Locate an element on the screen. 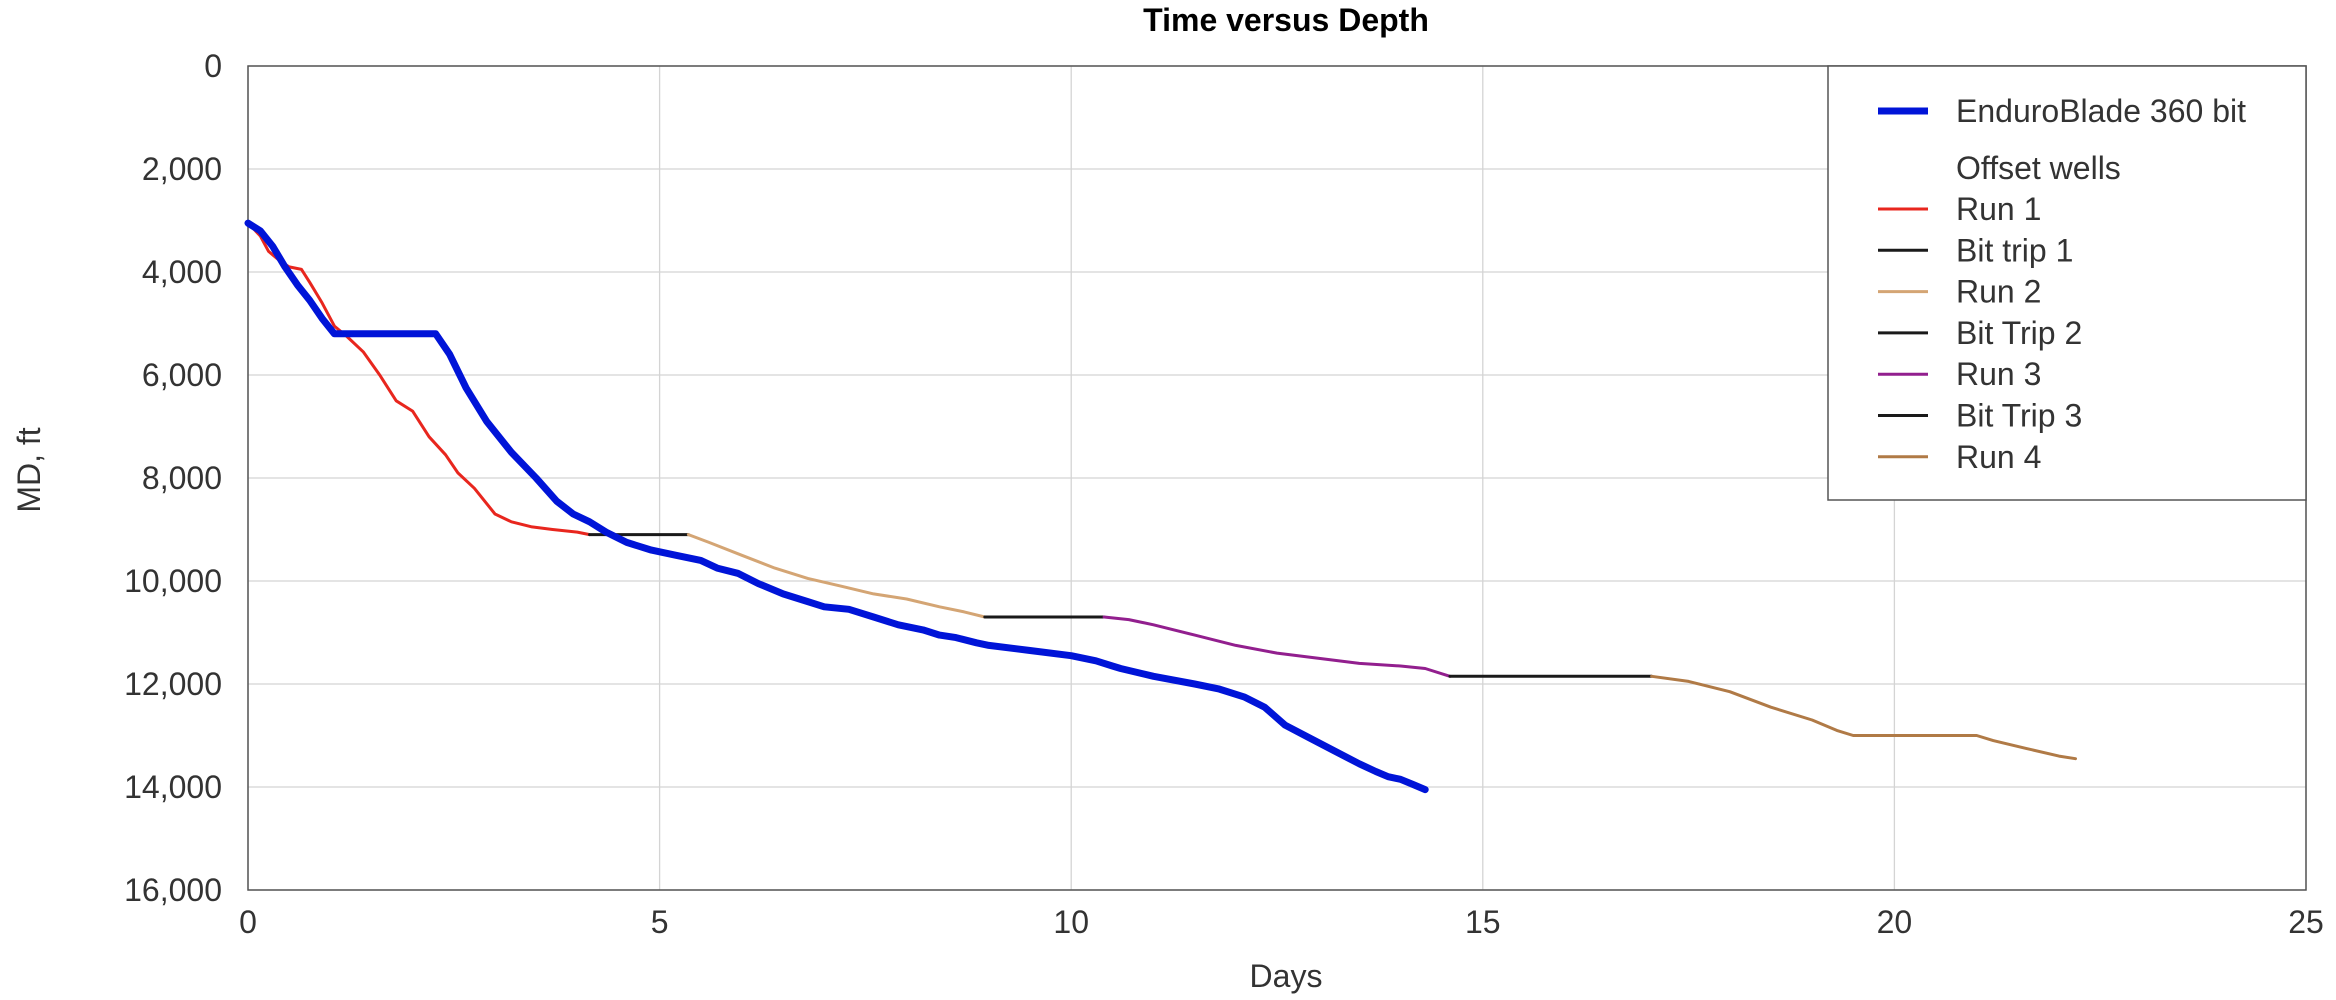 This screenshot has height=1000, width=2336. x-tick-label: 15 is located at coordinates (1483, 922).